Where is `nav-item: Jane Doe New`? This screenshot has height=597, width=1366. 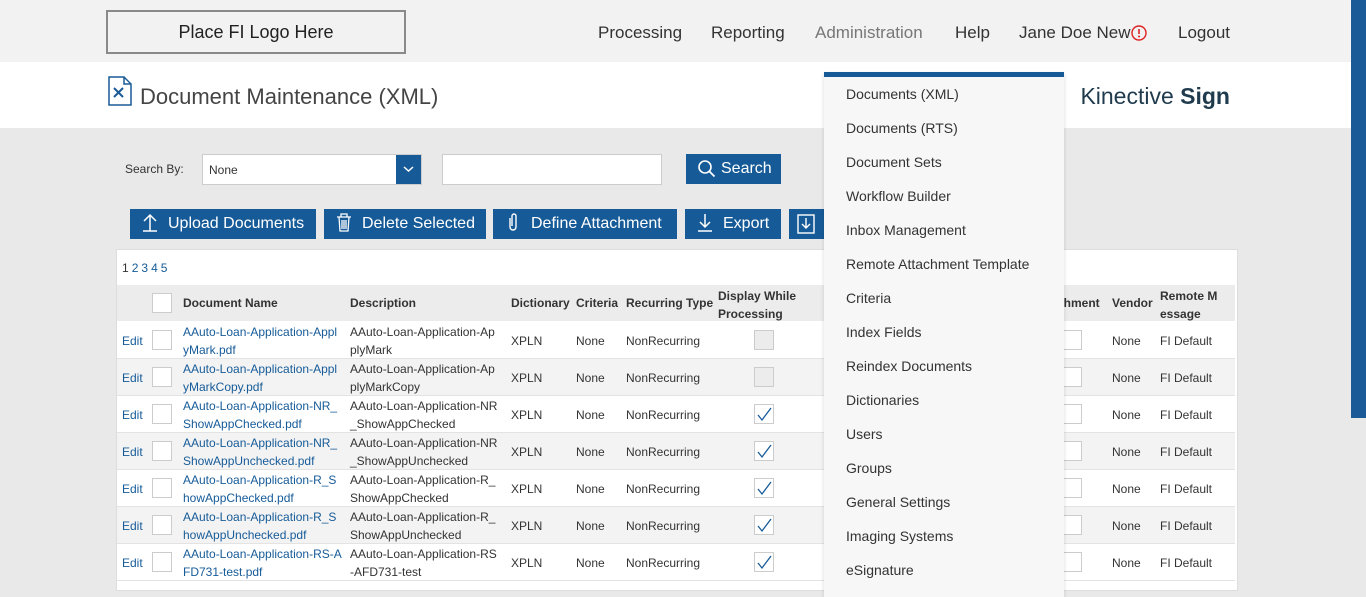 nav-item: Jane Doe New is located at coordinates (1083, 33).